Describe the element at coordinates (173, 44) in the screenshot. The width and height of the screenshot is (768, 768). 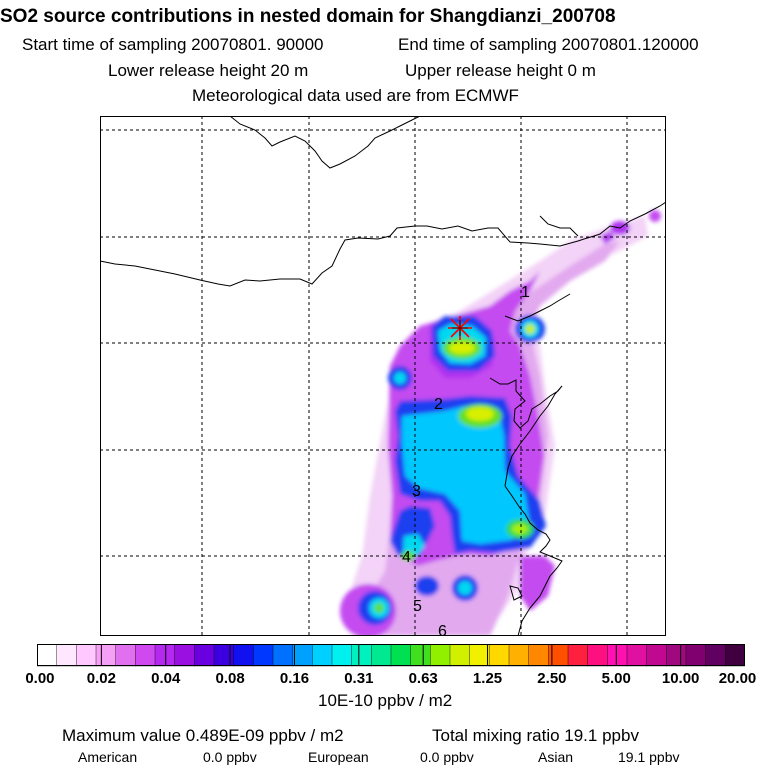
I see `start-time-label: Start time of sampling 20070801. 90000` at that location.